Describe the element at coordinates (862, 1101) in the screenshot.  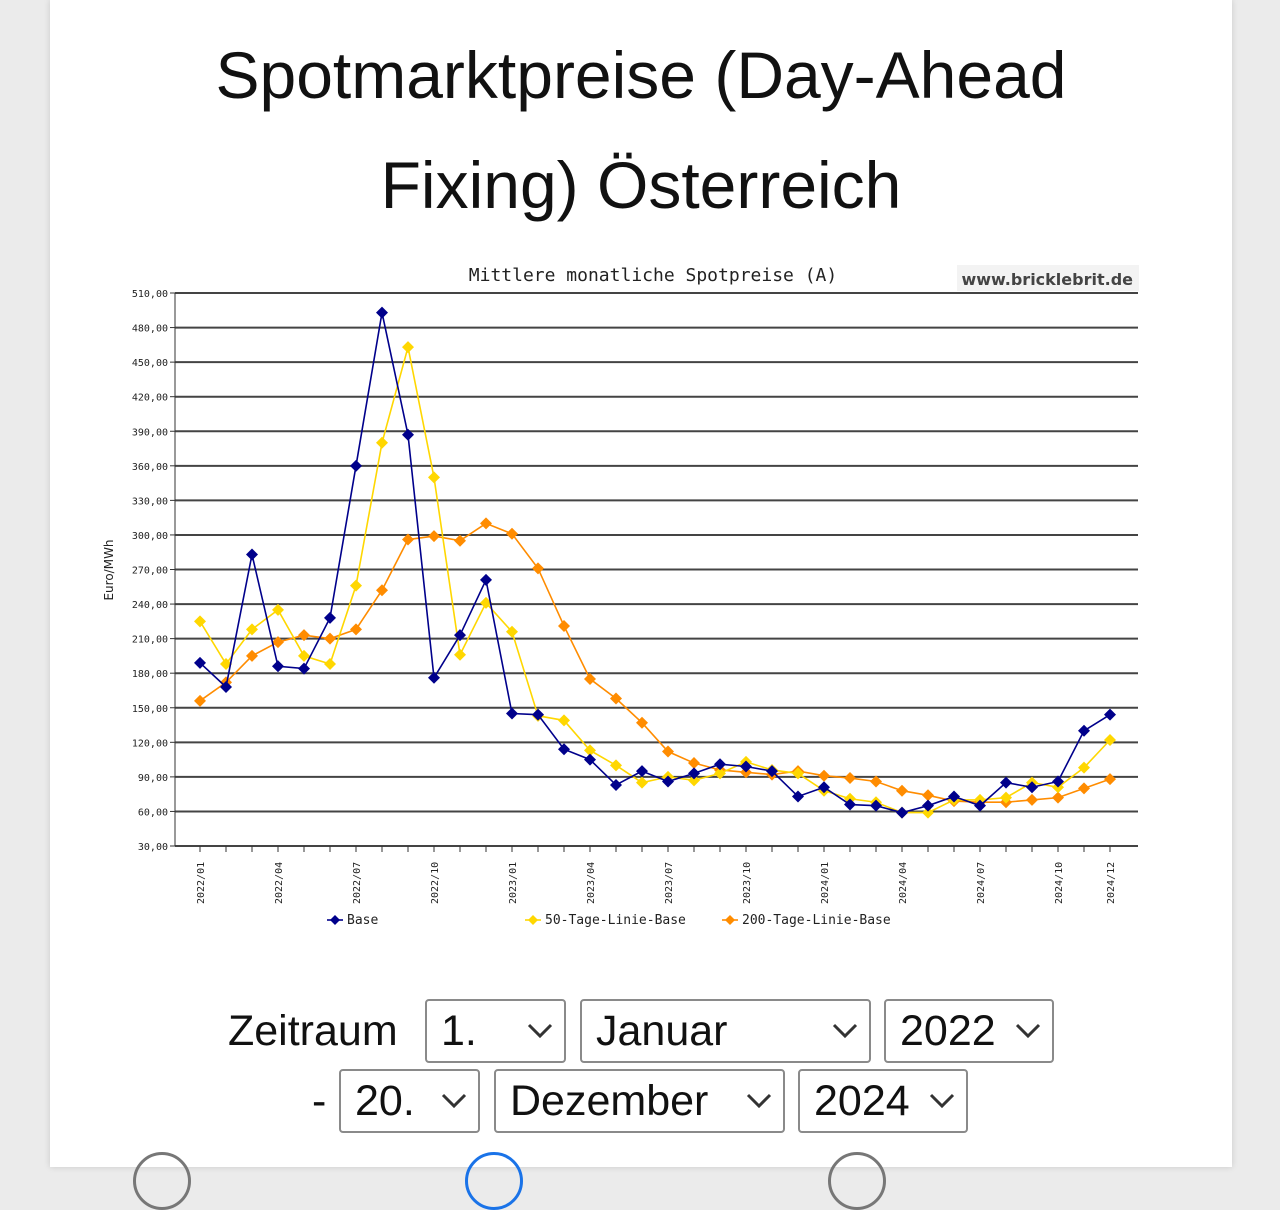
I see `to-year-value: 2024` at that location.